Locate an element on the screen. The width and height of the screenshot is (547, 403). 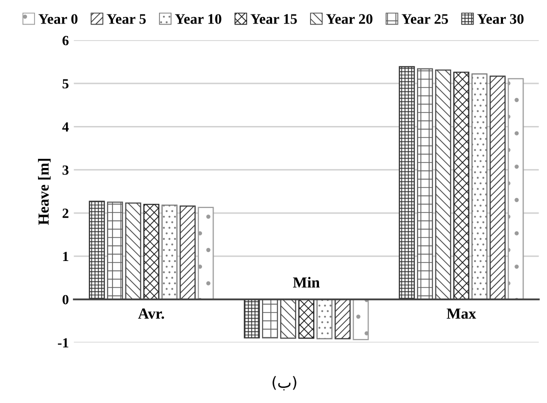
x-tick-label: Max is located at coordinates (461, 313).